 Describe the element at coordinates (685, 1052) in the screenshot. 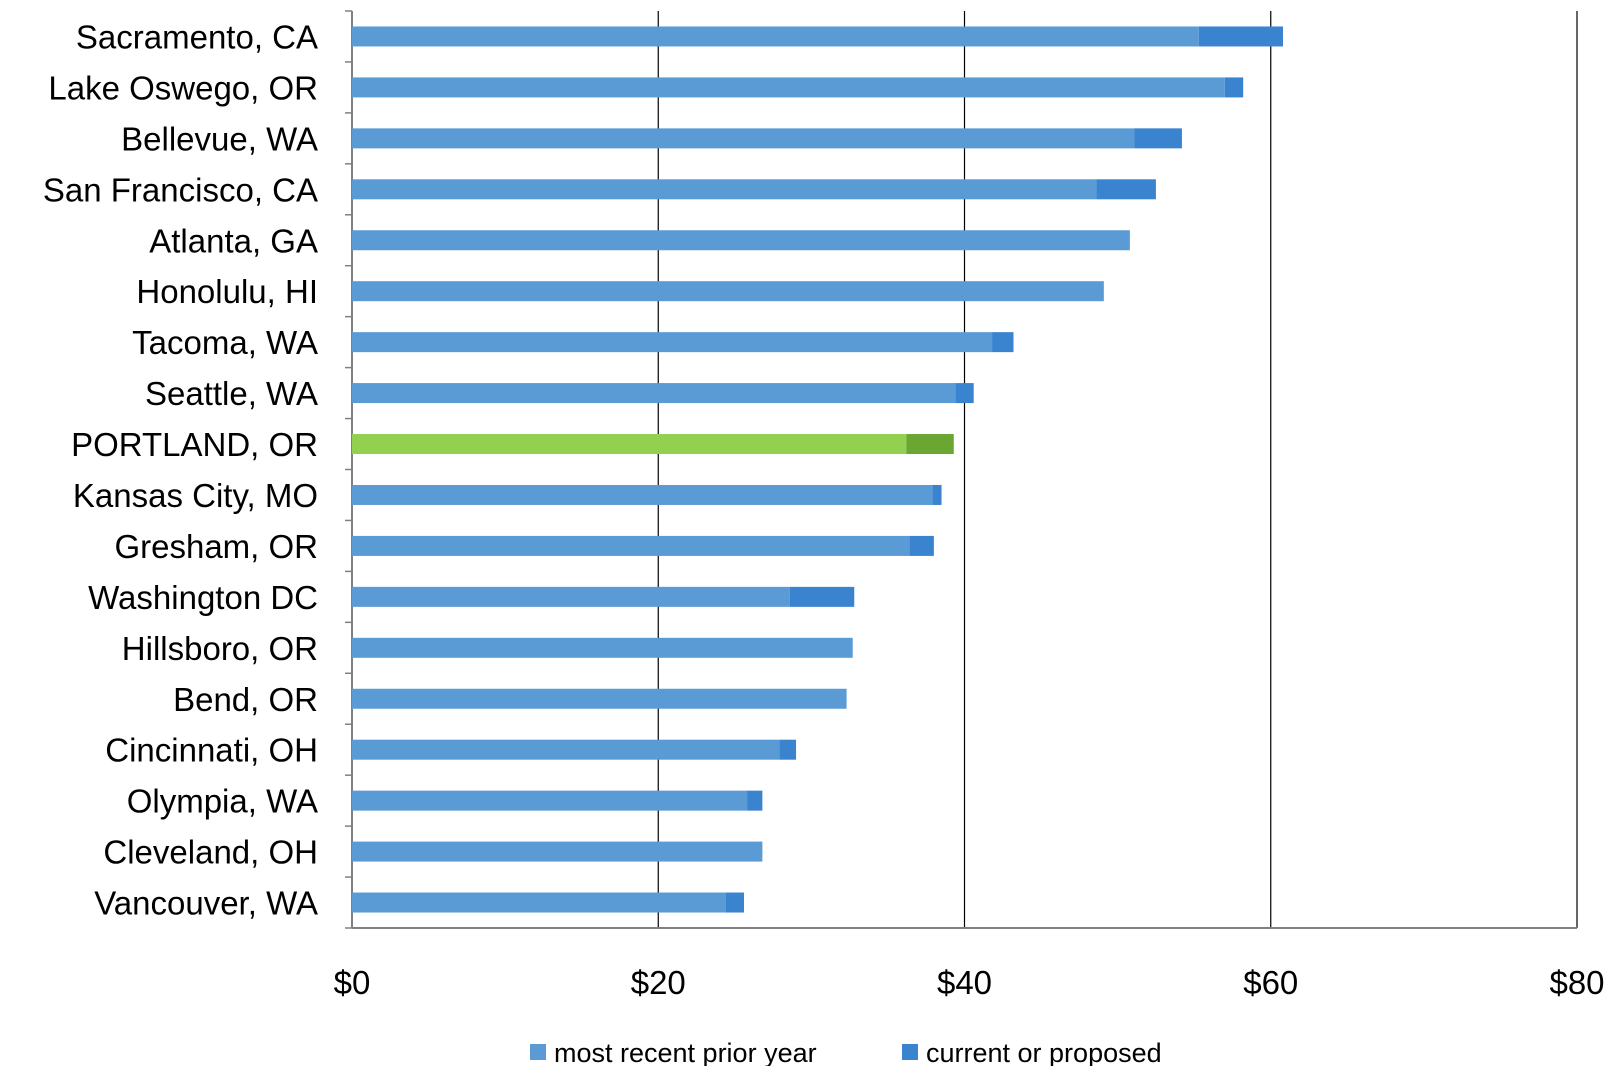

I see `legend-label-prior: most recent prior year` at that location.